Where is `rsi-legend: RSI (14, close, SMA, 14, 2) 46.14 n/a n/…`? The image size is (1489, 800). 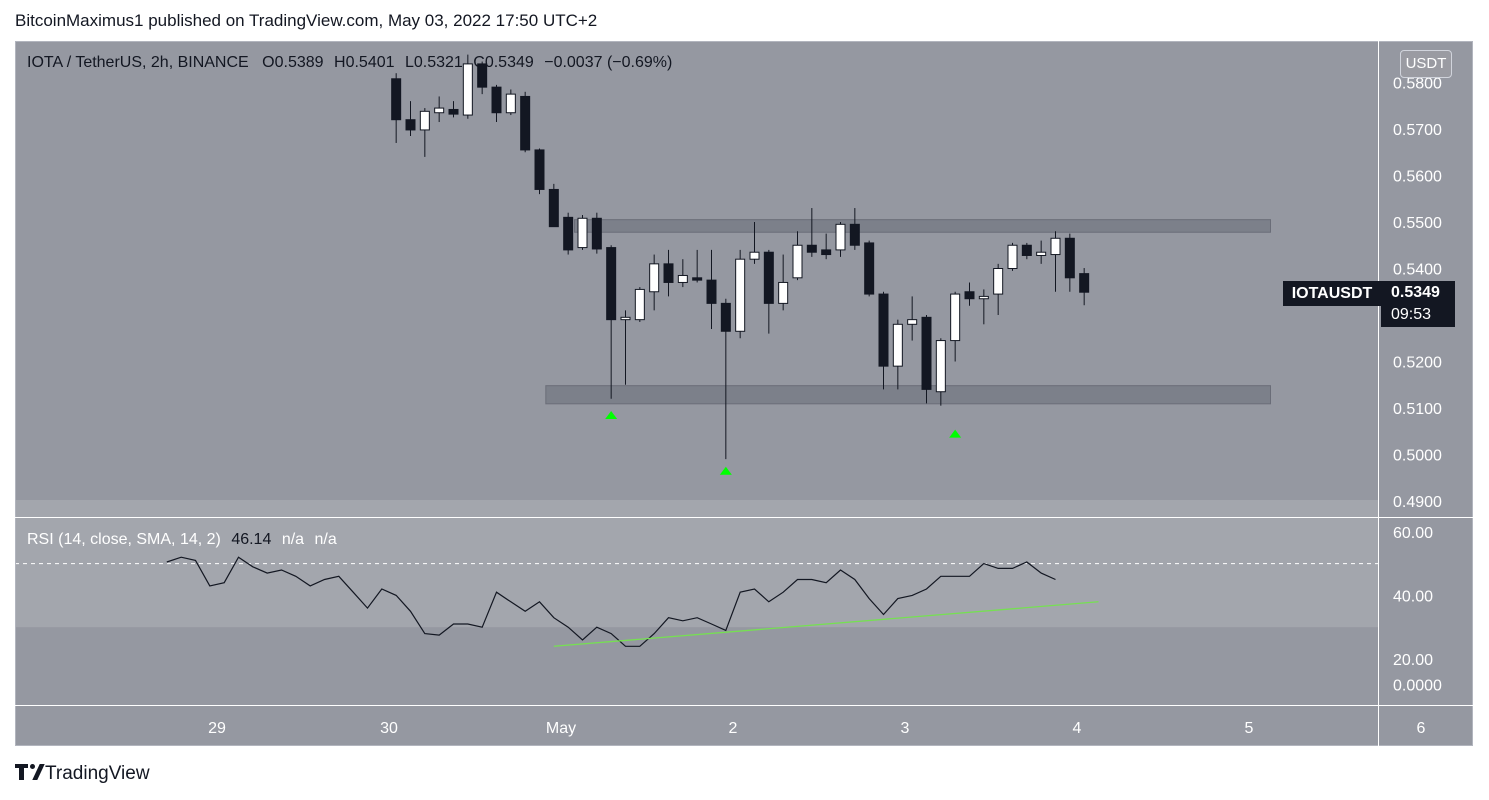 rsi-legend: RSI (14, close, SMA, 14, 2) 46.14 n/a n/… is located at coordinates (182, 540).